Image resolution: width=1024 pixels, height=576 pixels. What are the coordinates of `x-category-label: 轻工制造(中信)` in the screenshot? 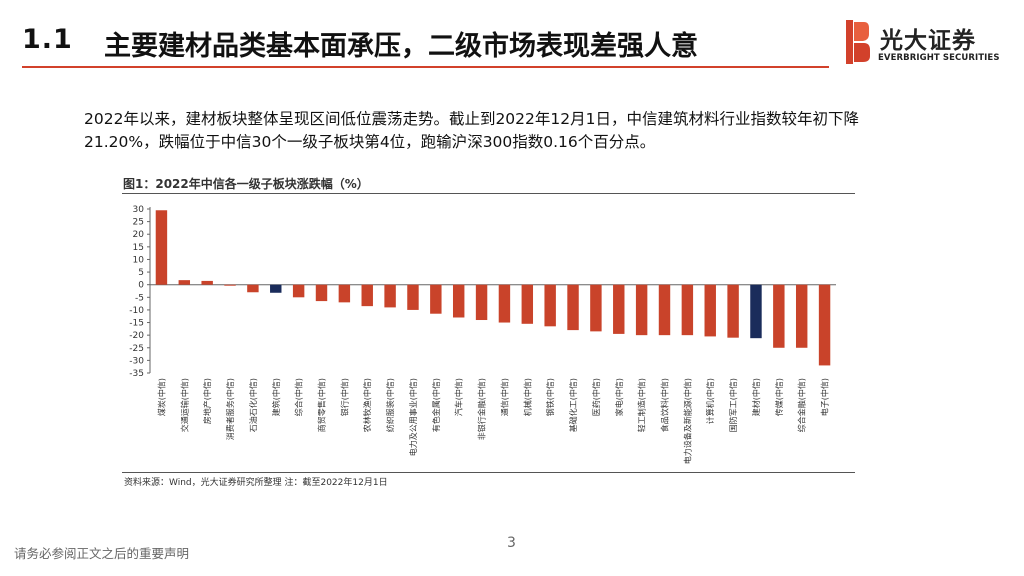 It's located at (642, 405).